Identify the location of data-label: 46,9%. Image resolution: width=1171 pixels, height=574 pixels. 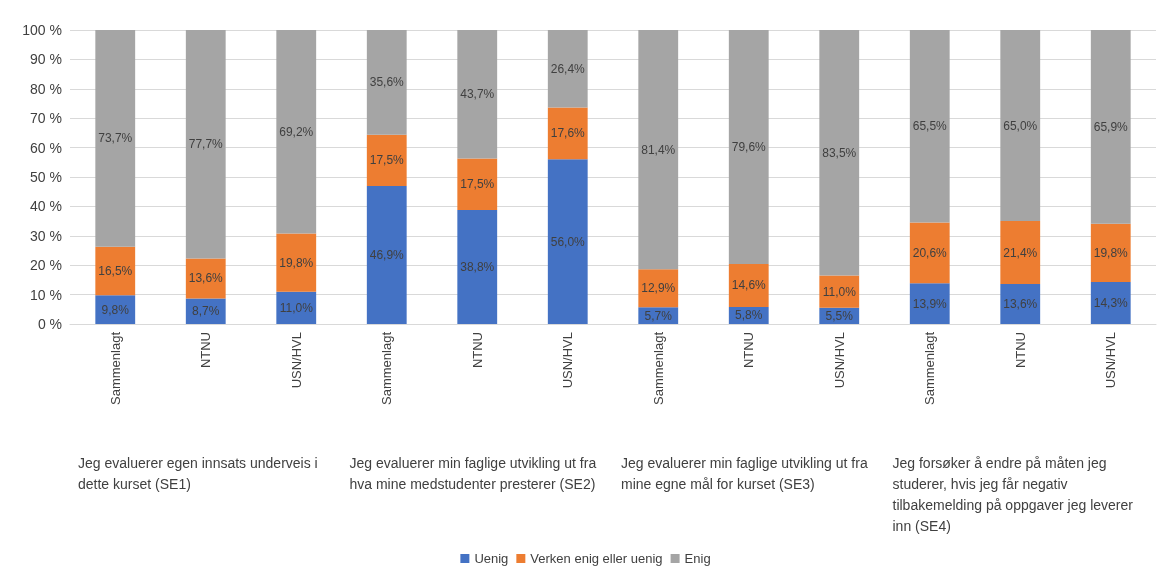
(387, 255).